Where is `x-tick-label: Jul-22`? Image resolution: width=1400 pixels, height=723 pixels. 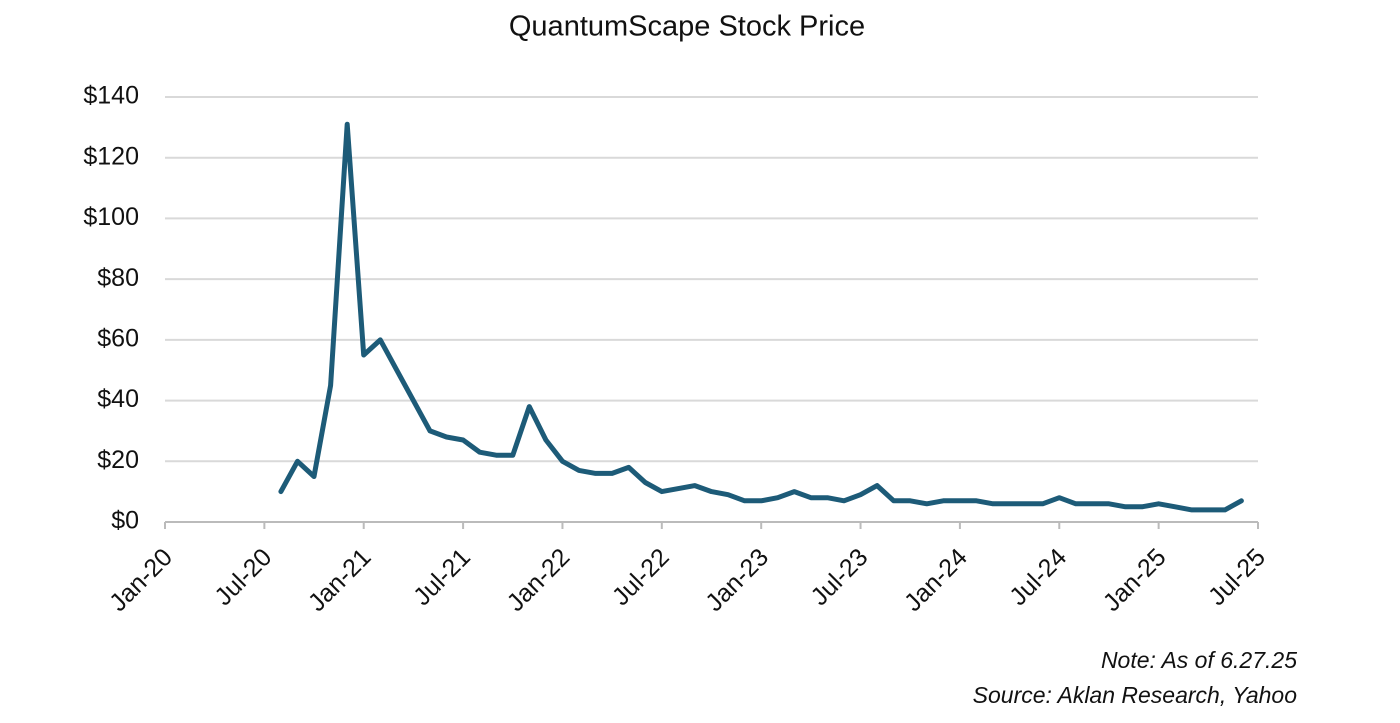 x-tick-label: Jul-22 is located at coordinates (641, 577).